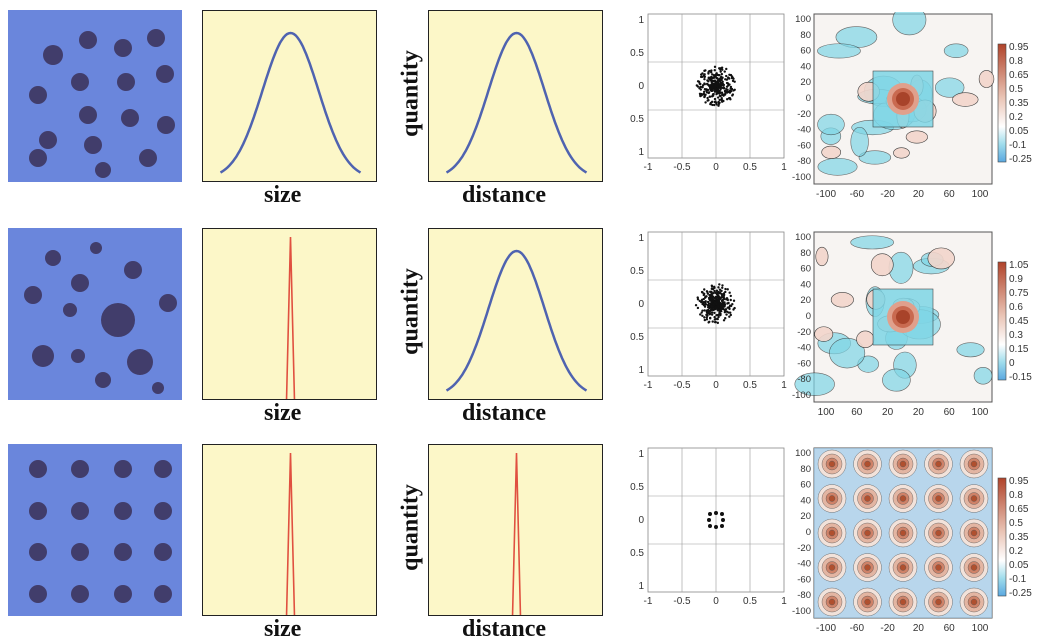 Image resolution: width=1043 pixels, height=643 pixels. What do you see at coordinates (857, 412) in the screenshot?
I see `contour-x-tick: 60` at bounding box center [857, 412].